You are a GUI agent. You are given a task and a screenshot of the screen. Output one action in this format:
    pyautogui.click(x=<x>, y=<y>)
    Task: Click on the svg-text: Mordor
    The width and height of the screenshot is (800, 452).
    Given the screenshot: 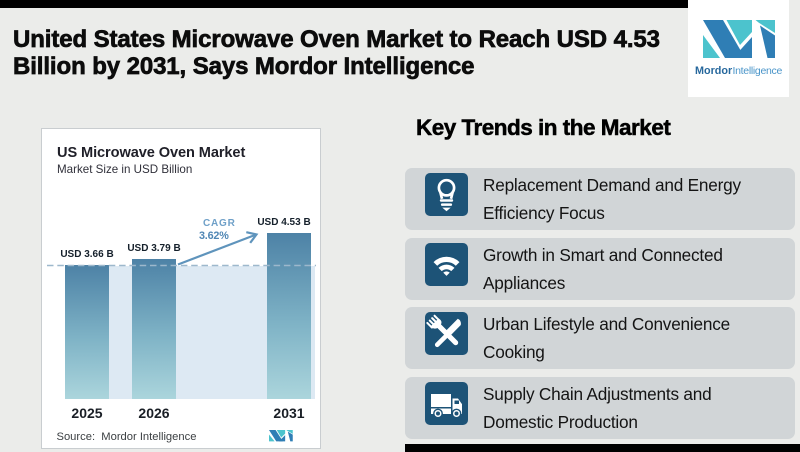 What is the action you would take?
    pyautogui.click(x=714, y=71)
    